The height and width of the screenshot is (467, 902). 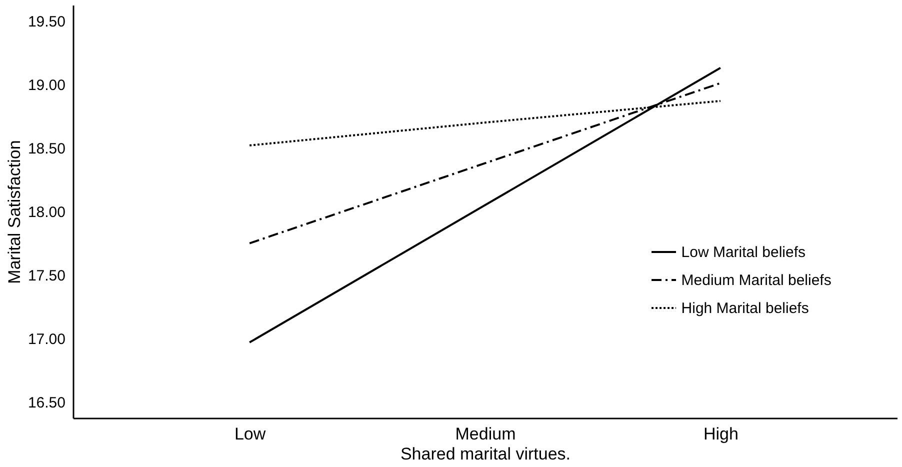 I want to click on y-tick-label: 17.50, so click(x=47, y=276).